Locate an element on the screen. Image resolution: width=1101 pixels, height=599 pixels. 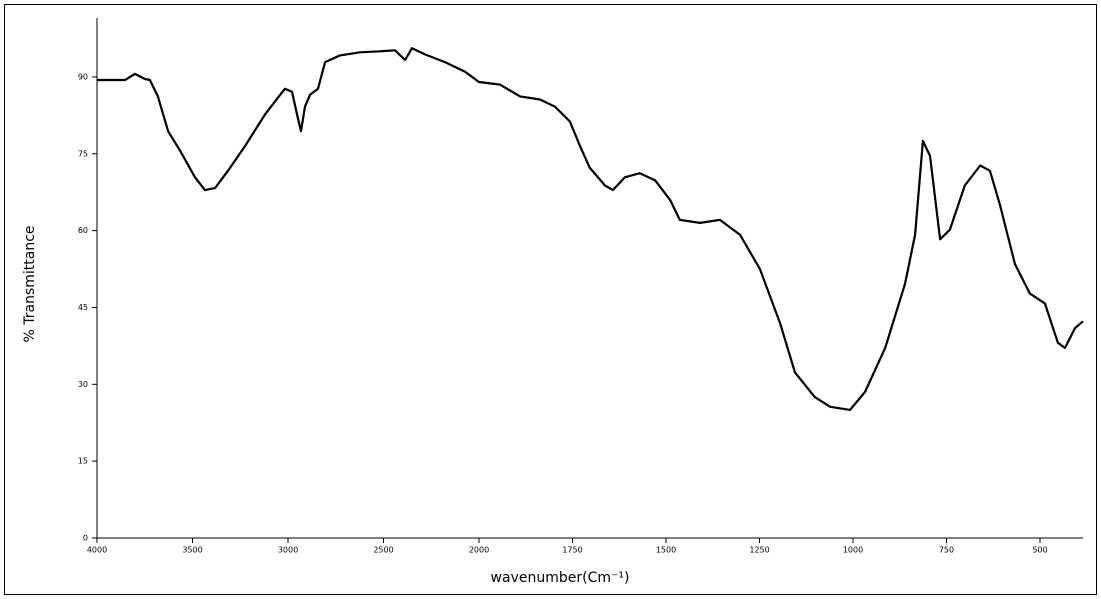
x-tick-label: 1250 is located at coordinates (759, 550).